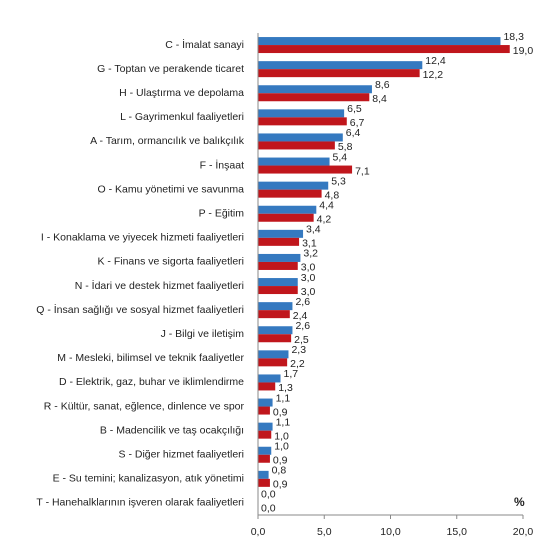 This screenshot has width=541, height=543. Describe the element at coordinates (182, 117) in the screenshot. I see `category-label: L - Gayrimenkul faaliyetleri` at that location.